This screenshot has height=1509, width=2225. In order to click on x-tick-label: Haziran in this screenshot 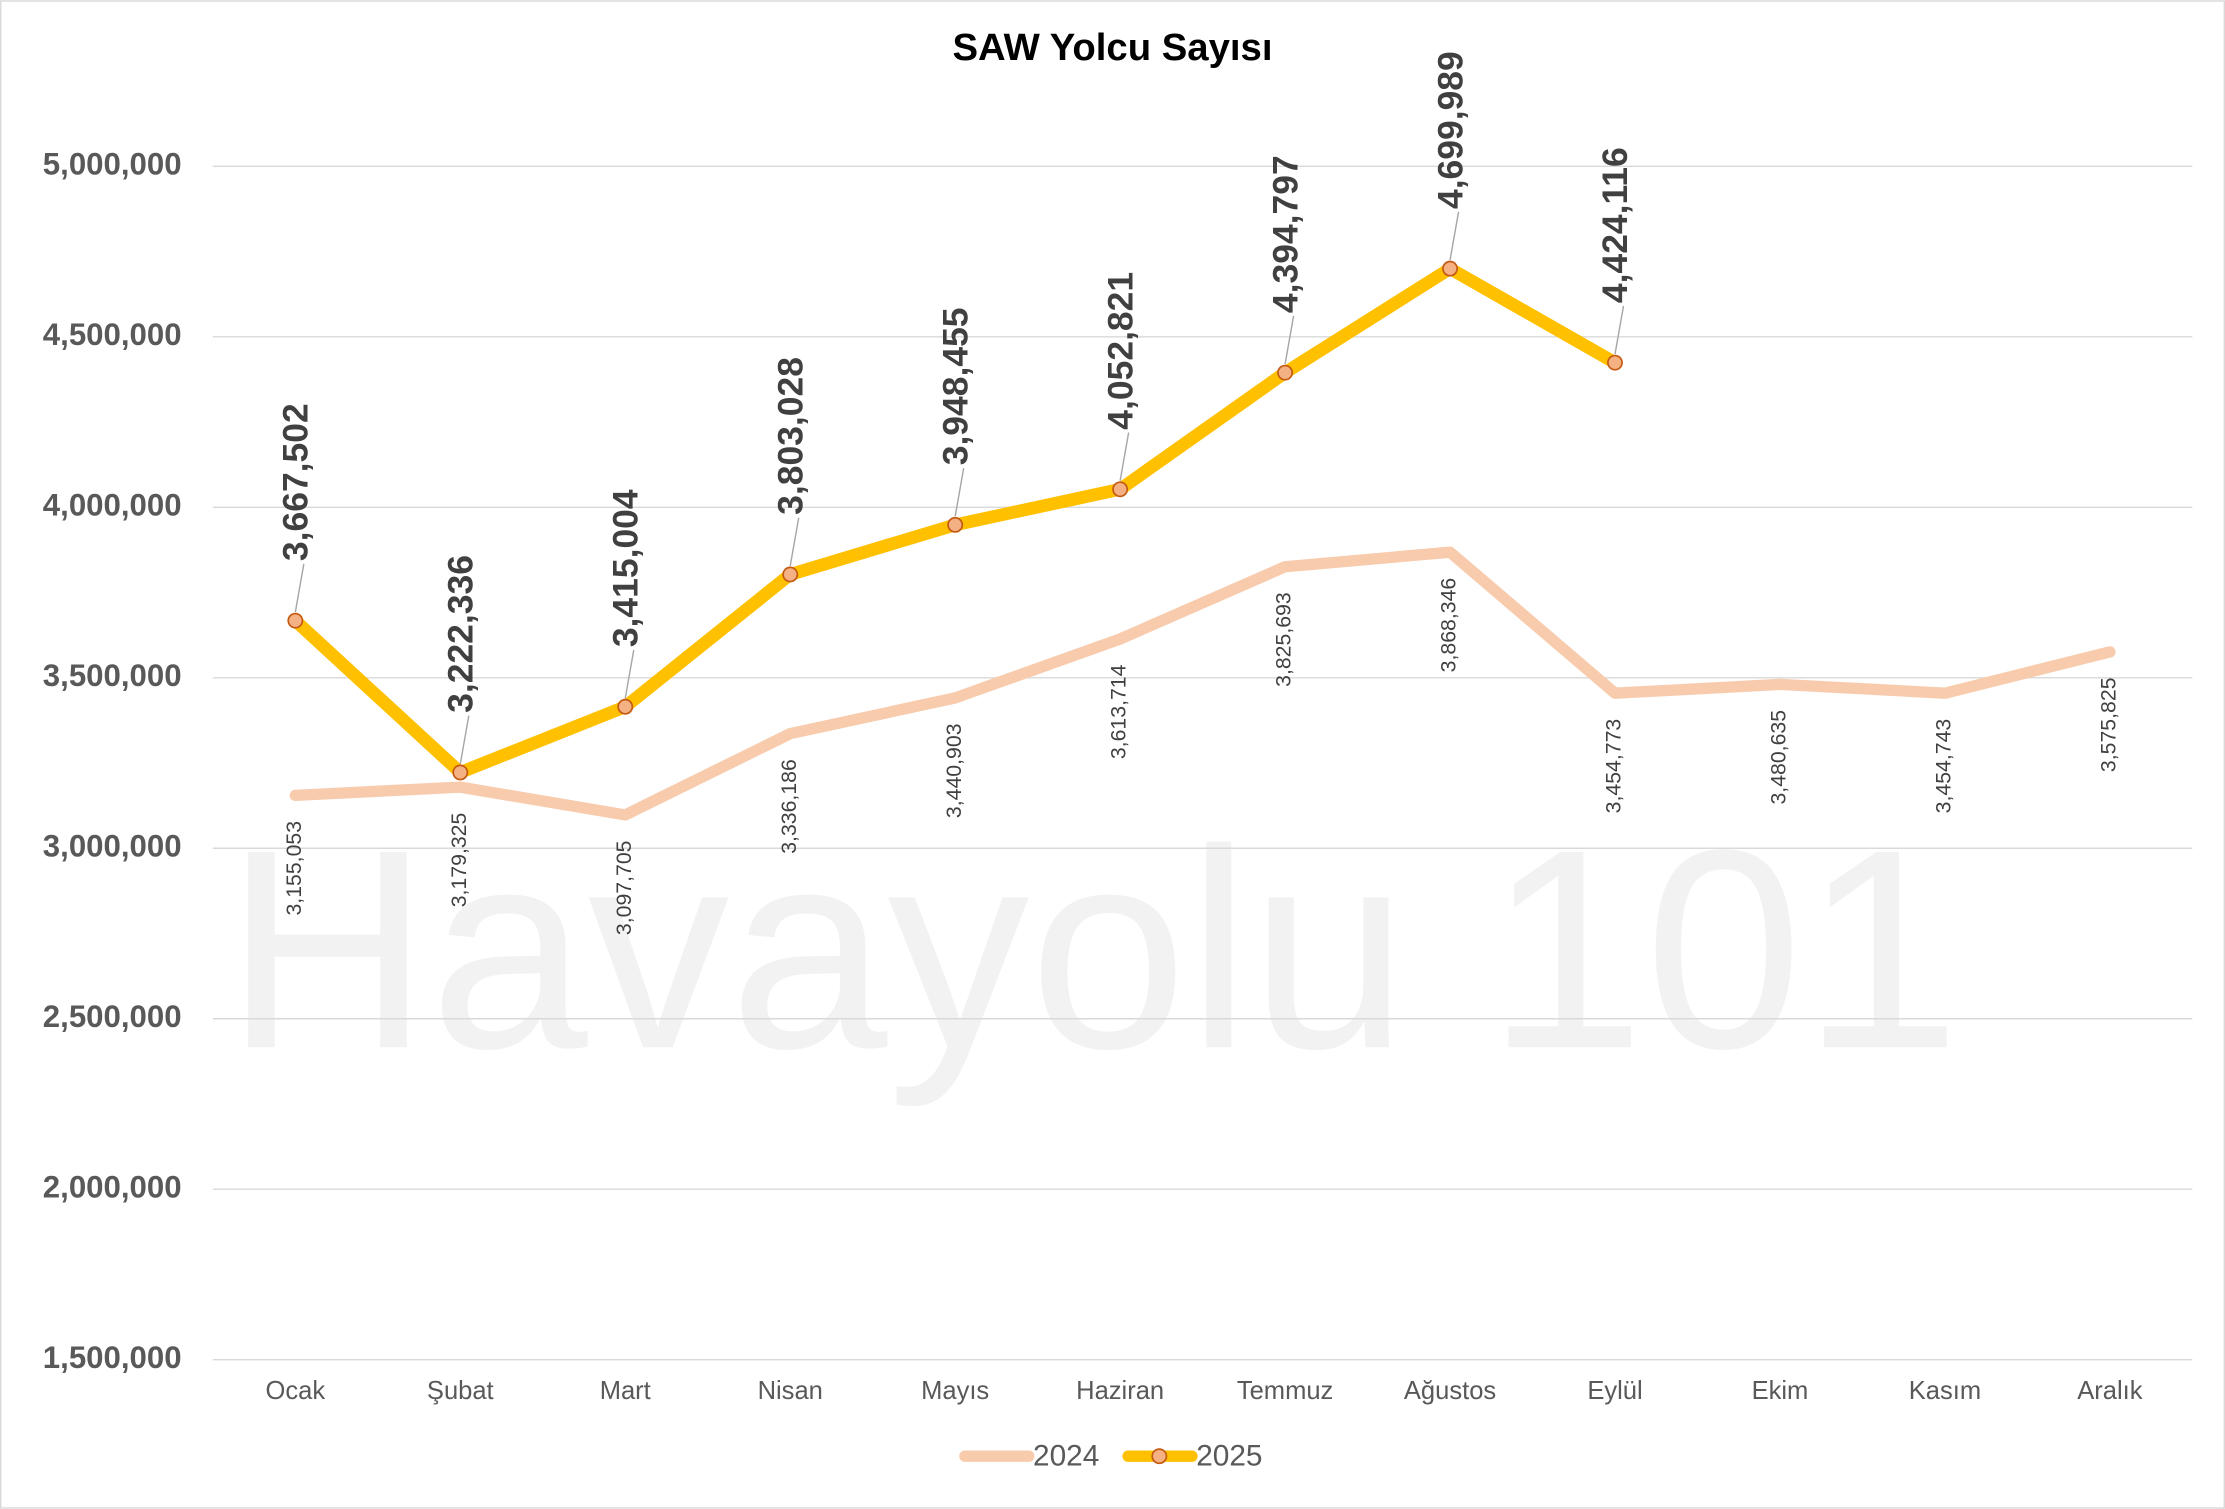, I will do `click(1120, 1391)`.